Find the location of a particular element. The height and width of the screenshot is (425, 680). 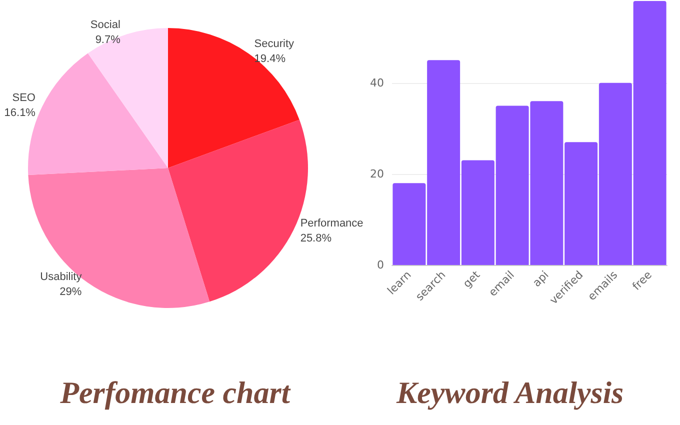

text: Perfomance chart is located at coordinates (175, 392).